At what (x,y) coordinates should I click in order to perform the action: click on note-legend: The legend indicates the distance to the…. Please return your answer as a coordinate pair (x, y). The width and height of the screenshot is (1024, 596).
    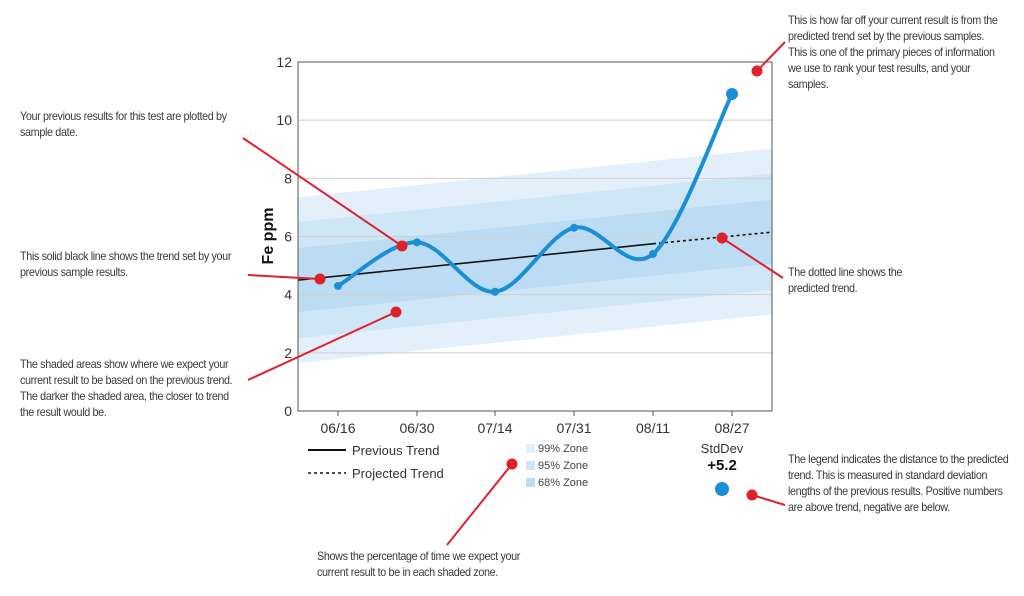
    Looking at the image, I should click on (898, 483).